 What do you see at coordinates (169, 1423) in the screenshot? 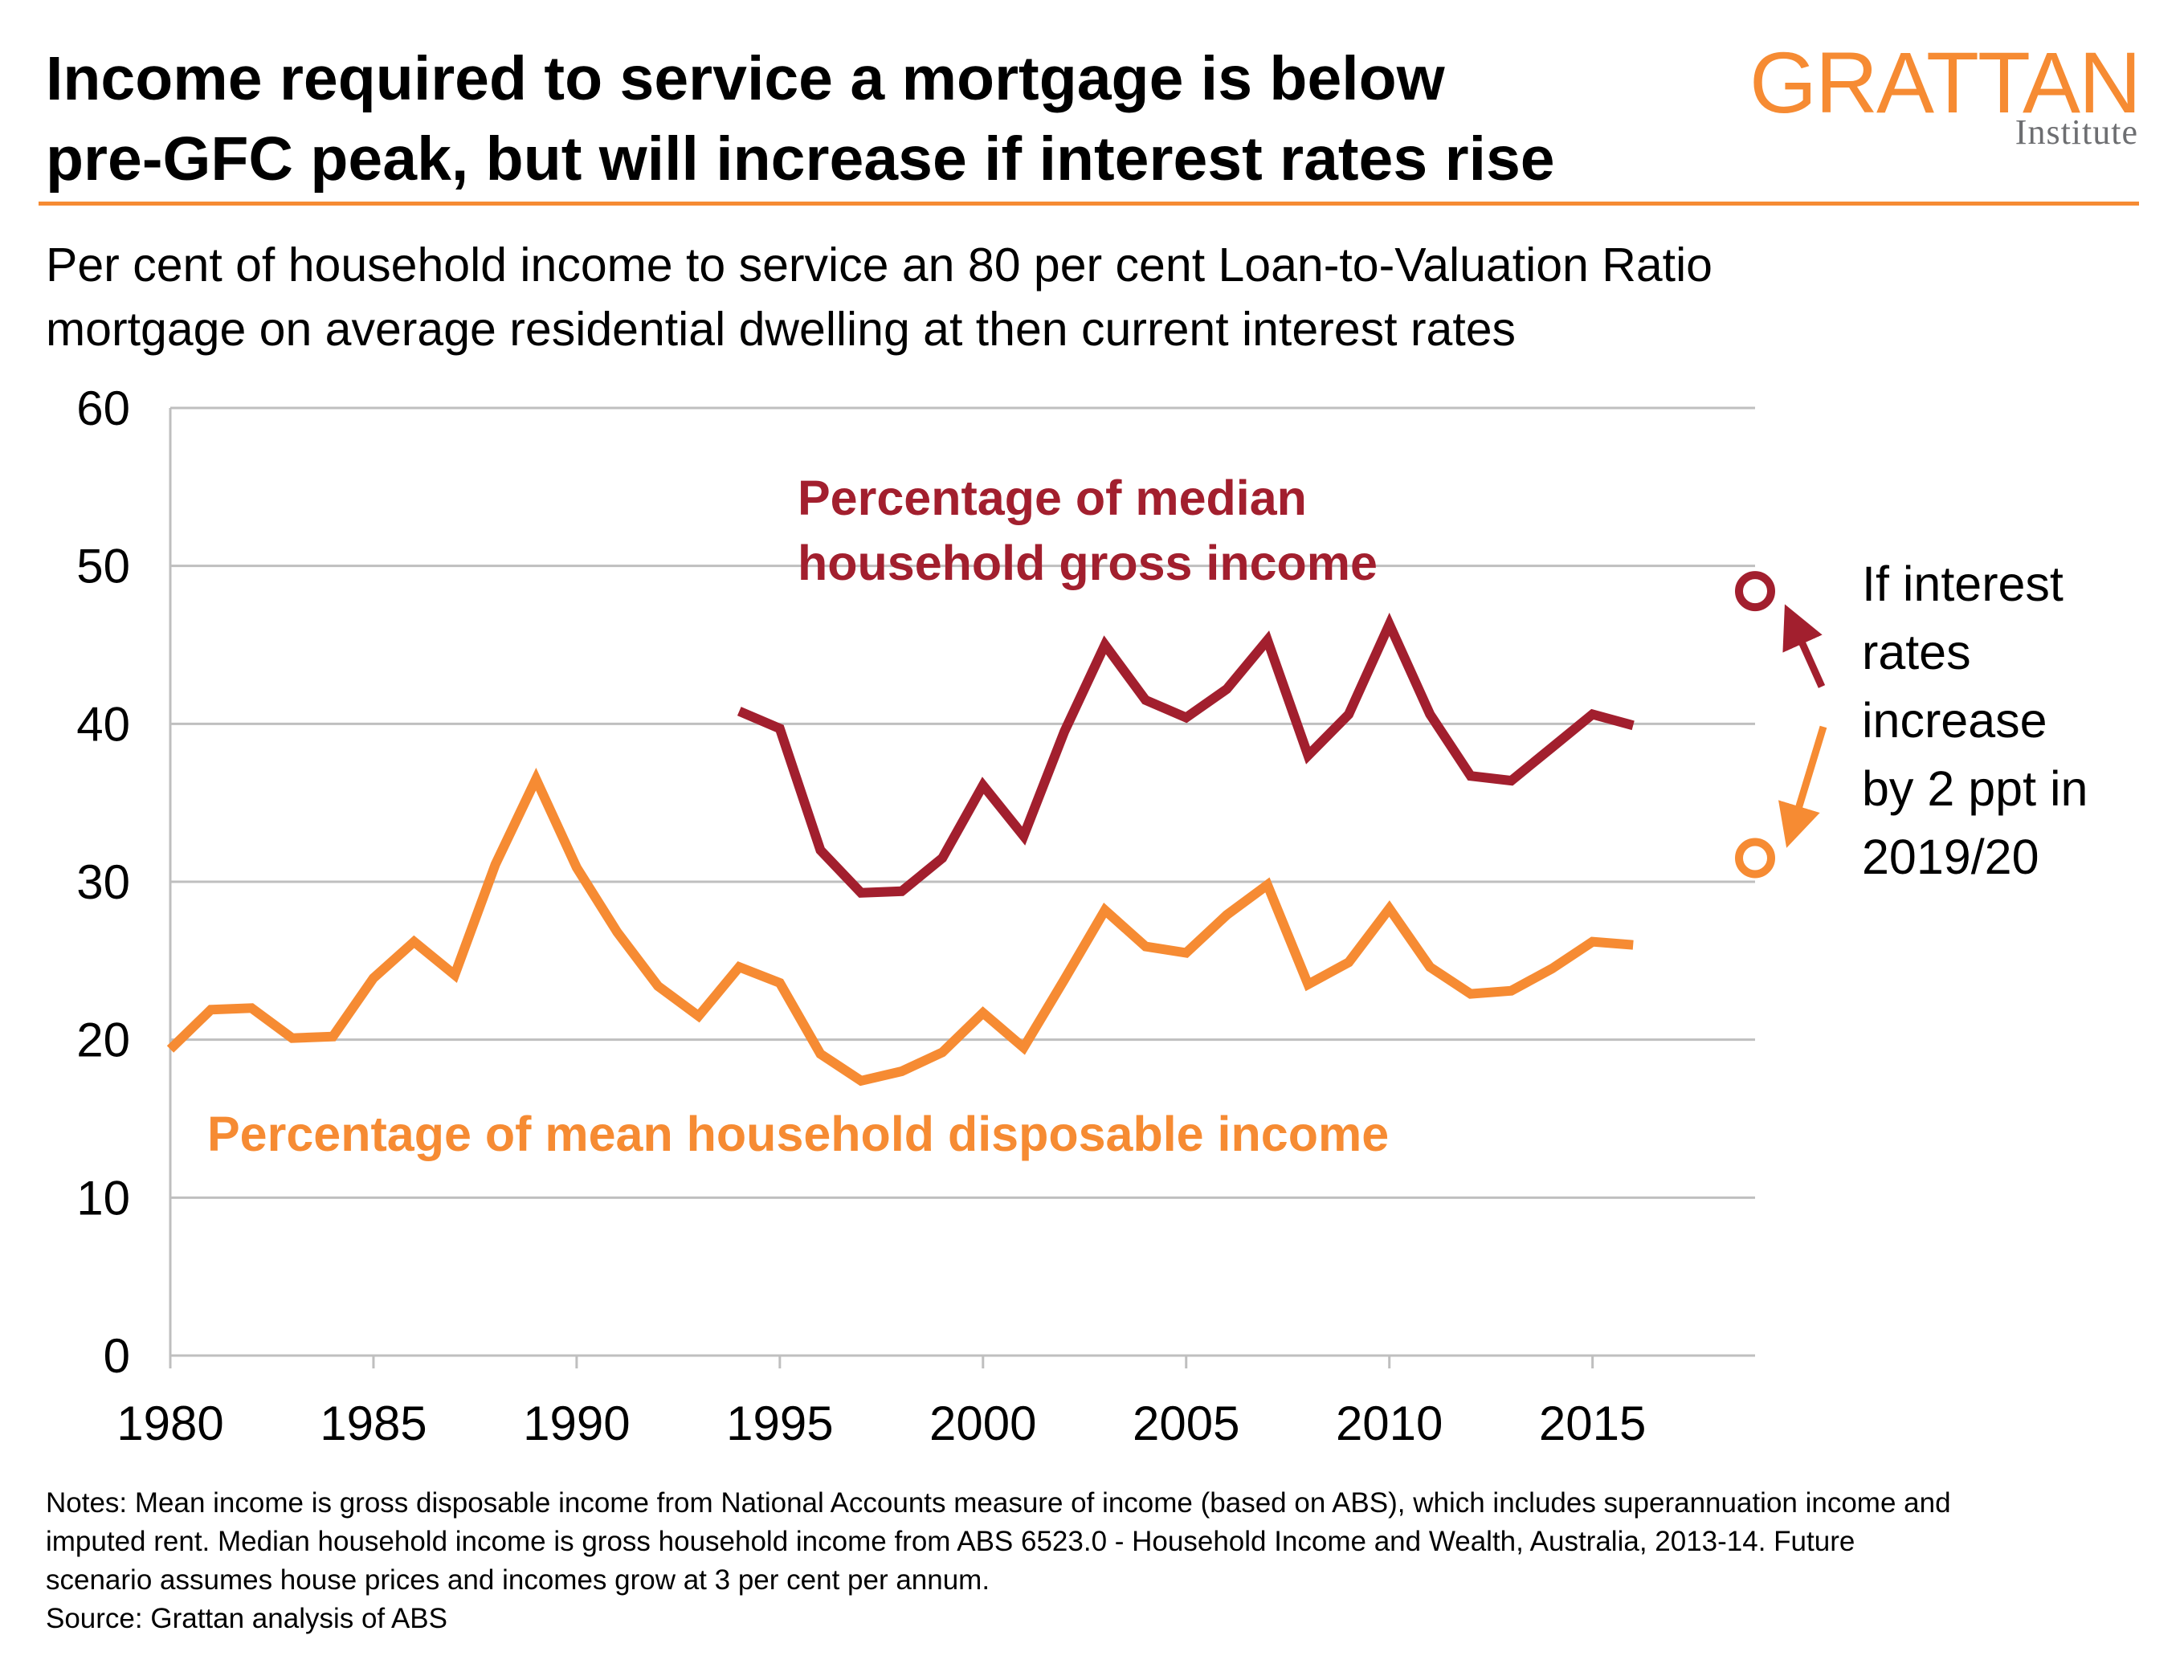
I see `x-tick-label: 1980` at bounding box center [169, 1423].